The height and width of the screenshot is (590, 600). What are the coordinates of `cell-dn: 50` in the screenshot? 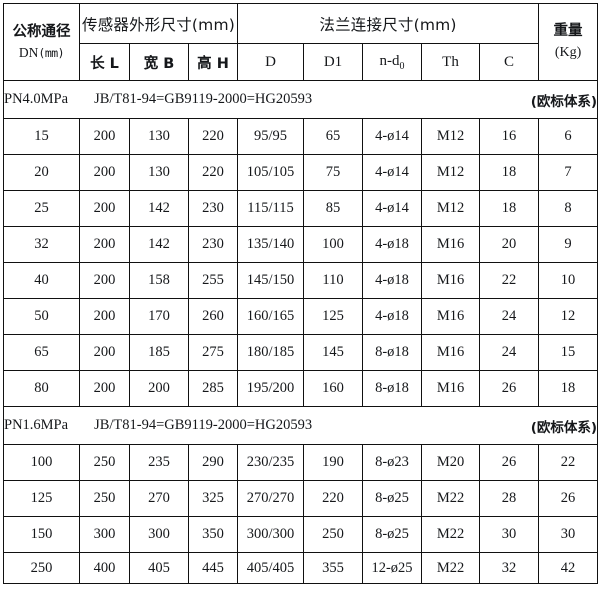 It's located at (41, 316).